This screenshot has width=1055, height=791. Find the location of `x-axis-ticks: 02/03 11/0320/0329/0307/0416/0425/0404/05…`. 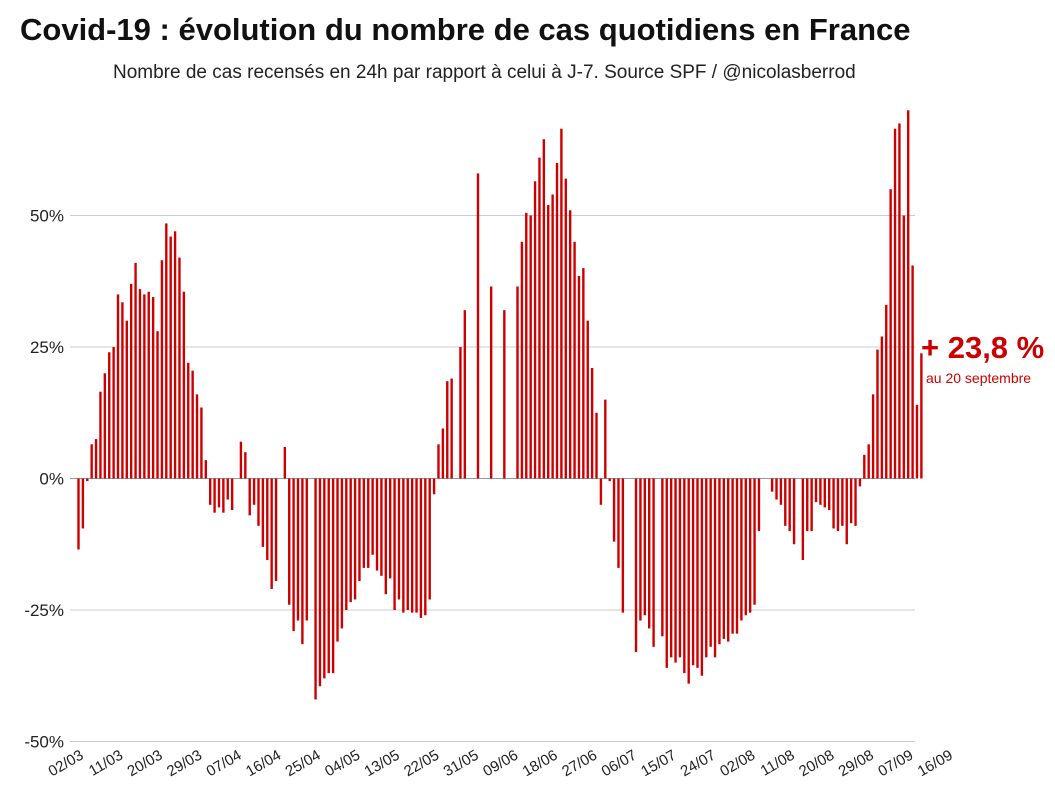

x-axis-ticks: 02/03 11/0320/0329/0307/0416/0425/0404/05… is located at coordinates (500, 763).